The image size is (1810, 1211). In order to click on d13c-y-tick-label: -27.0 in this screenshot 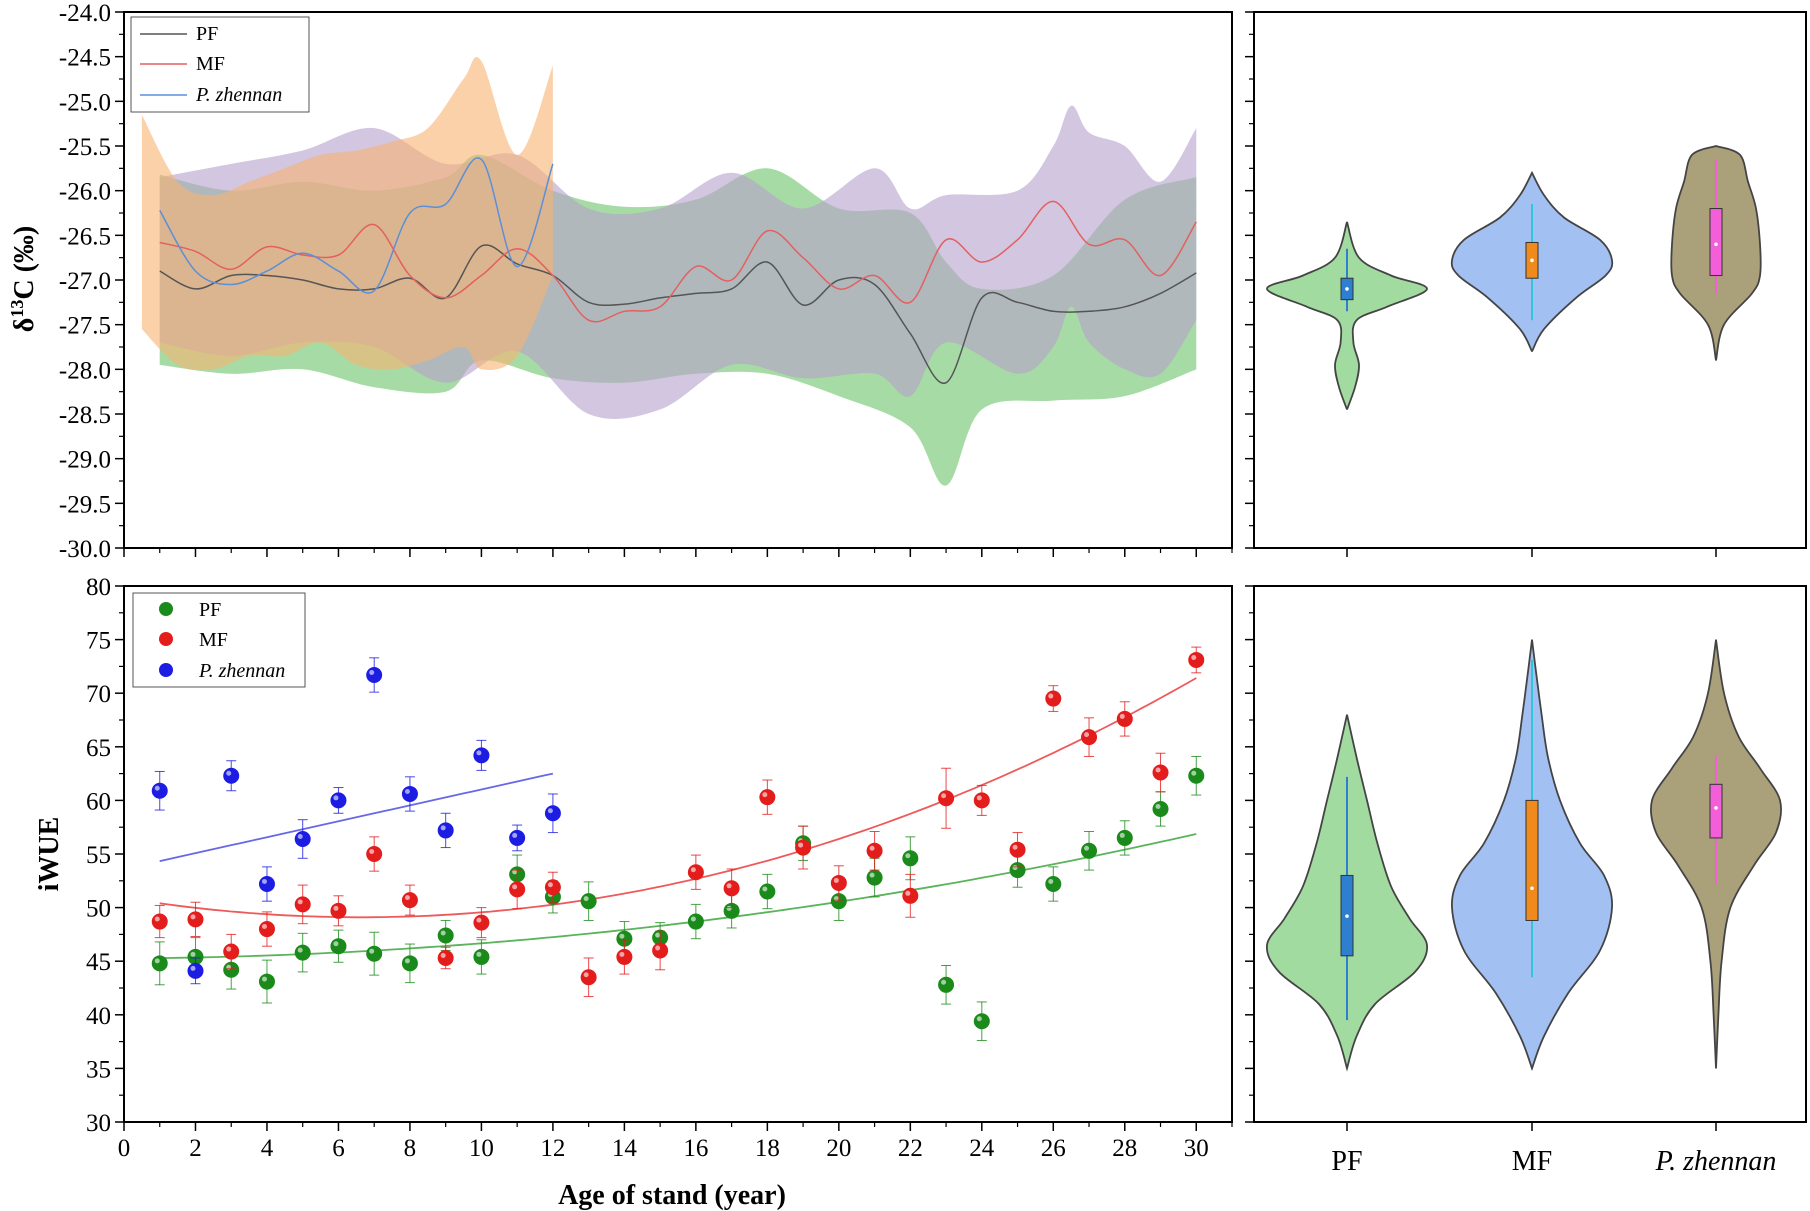, I will do `click(85, 281)`.